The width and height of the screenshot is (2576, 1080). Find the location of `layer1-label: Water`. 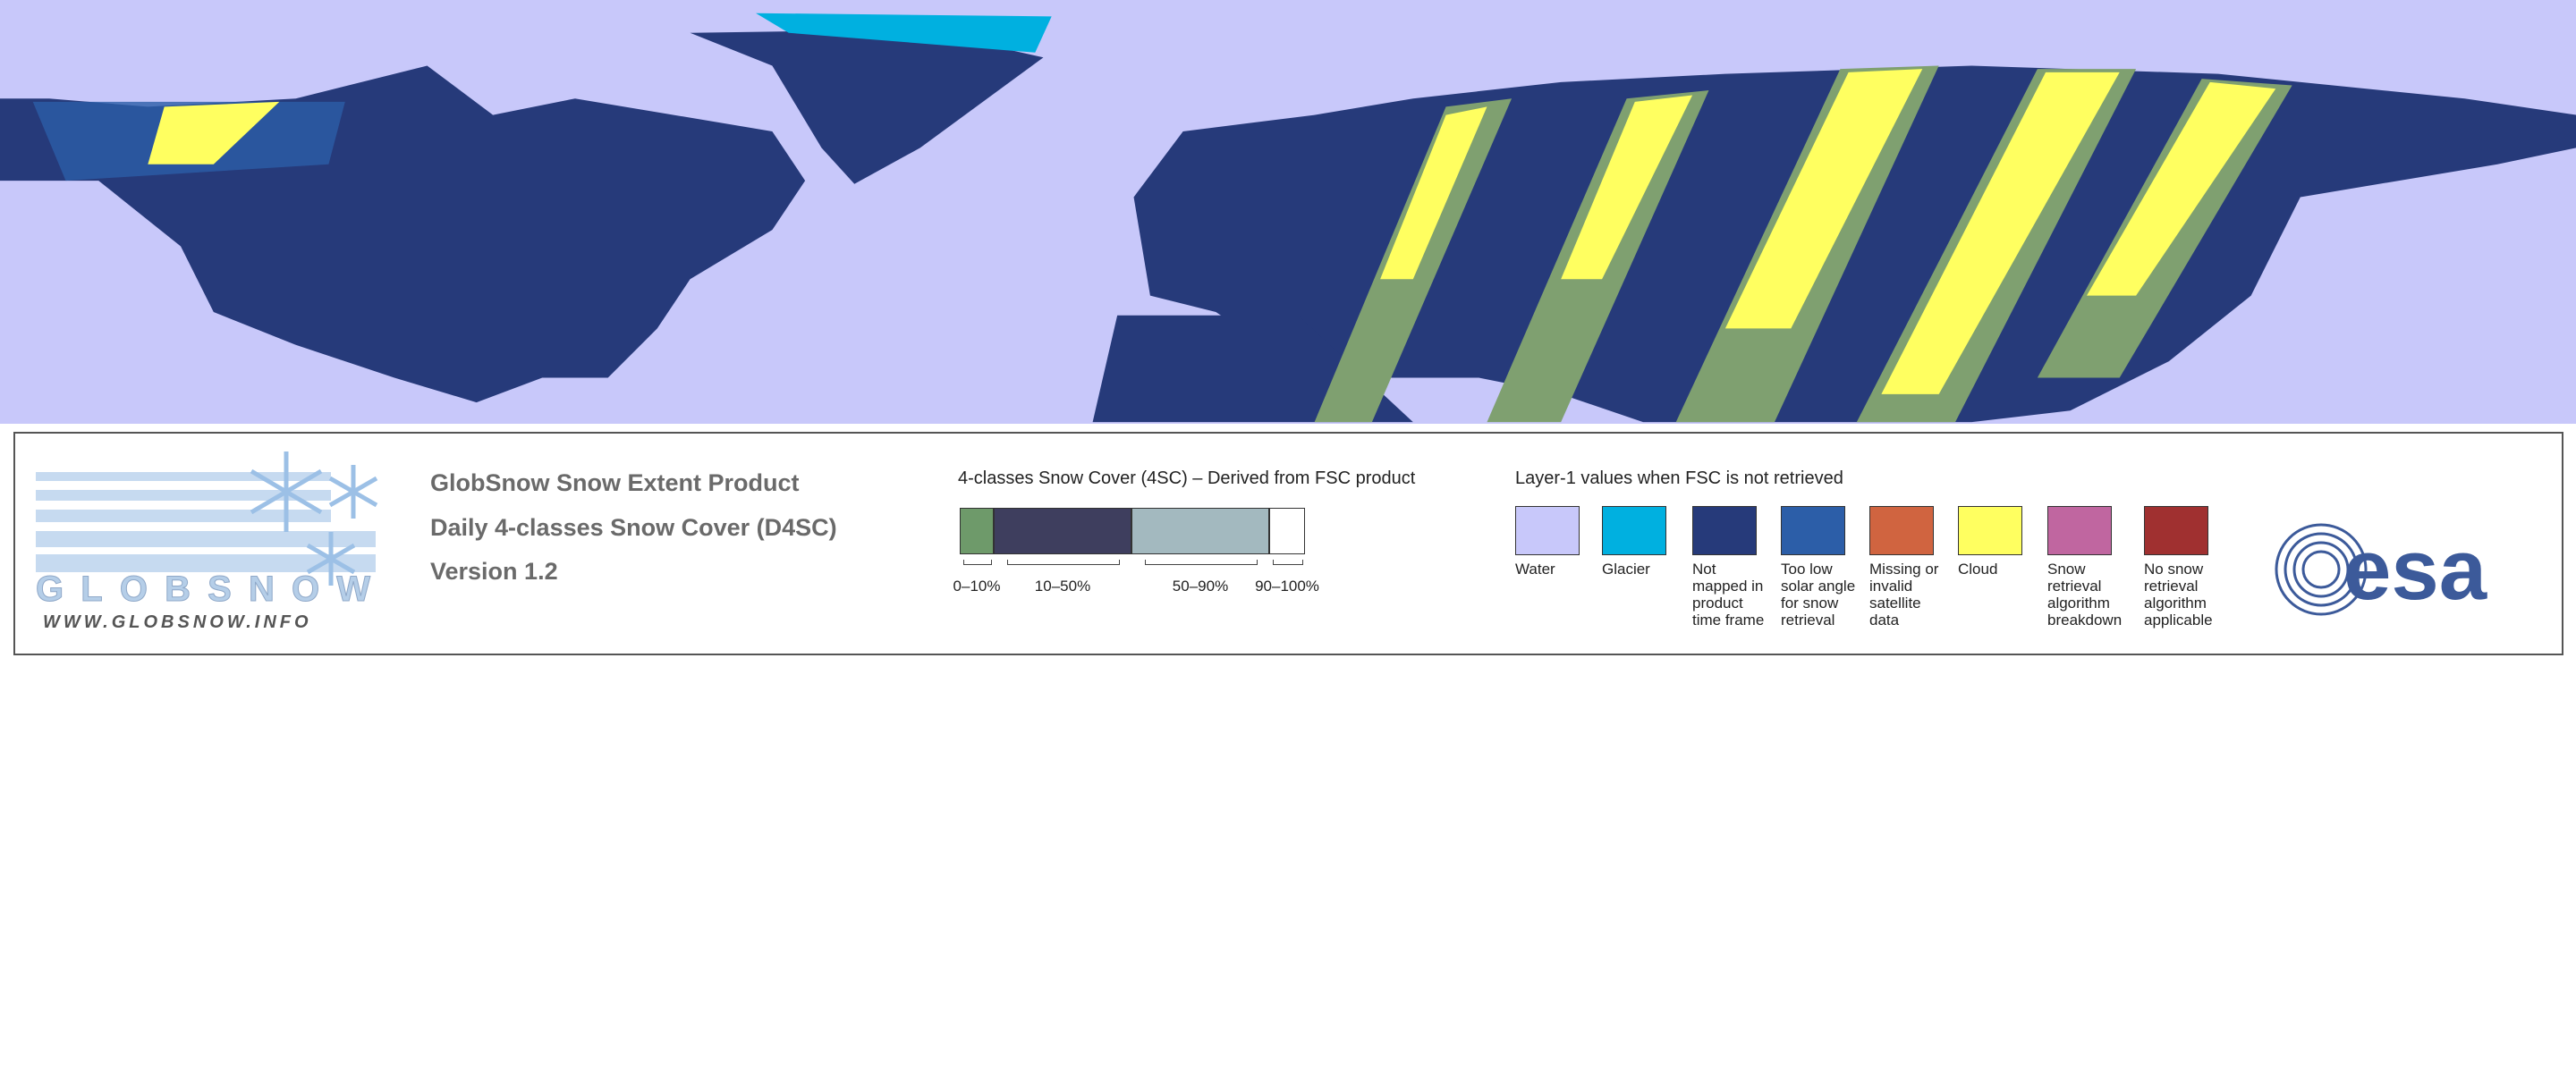

layer1-label: Water is located at coordinates (1535, 569).